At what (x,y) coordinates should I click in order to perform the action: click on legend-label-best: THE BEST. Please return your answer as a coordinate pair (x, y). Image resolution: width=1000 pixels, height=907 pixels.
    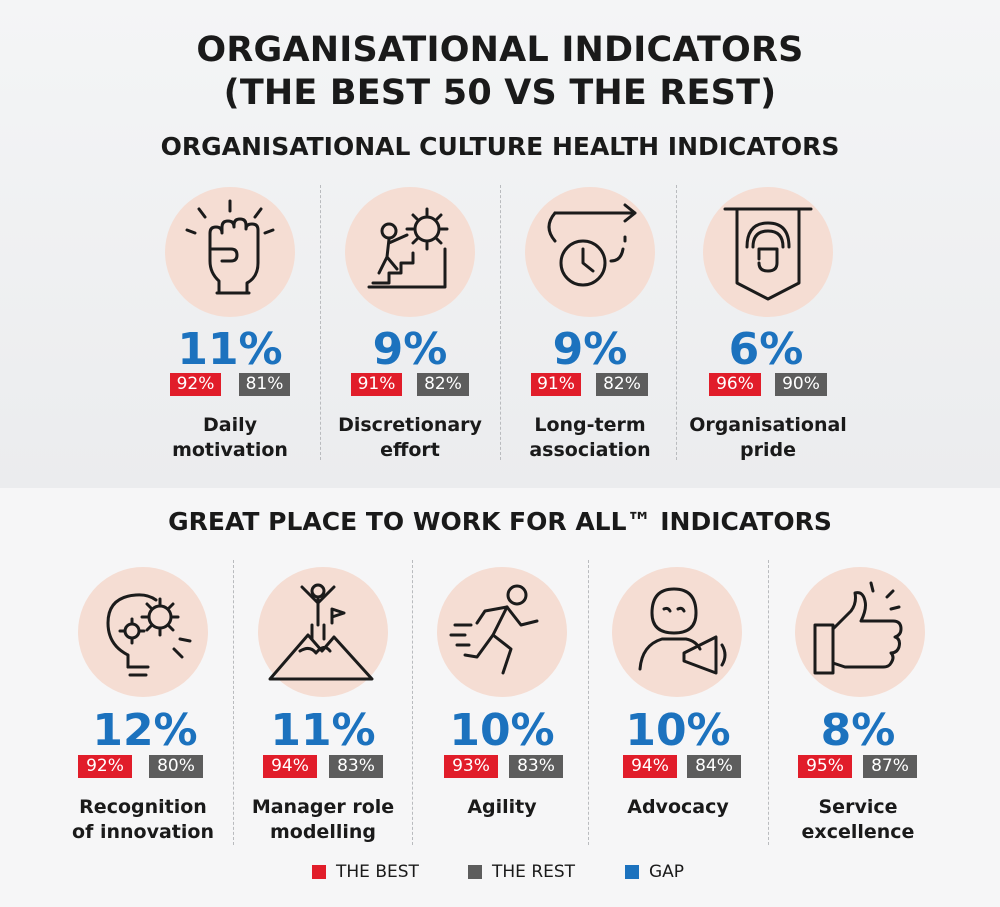
    Looking at the image, I should click on (377, 872).